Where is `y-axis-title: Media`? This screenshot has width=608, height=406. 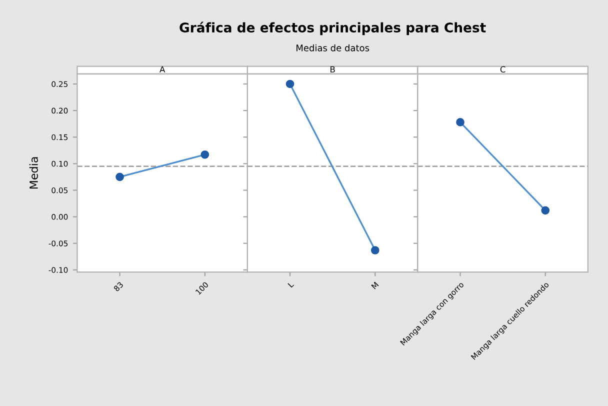 y-axis-title: Media is located at coordinates (33, 173).